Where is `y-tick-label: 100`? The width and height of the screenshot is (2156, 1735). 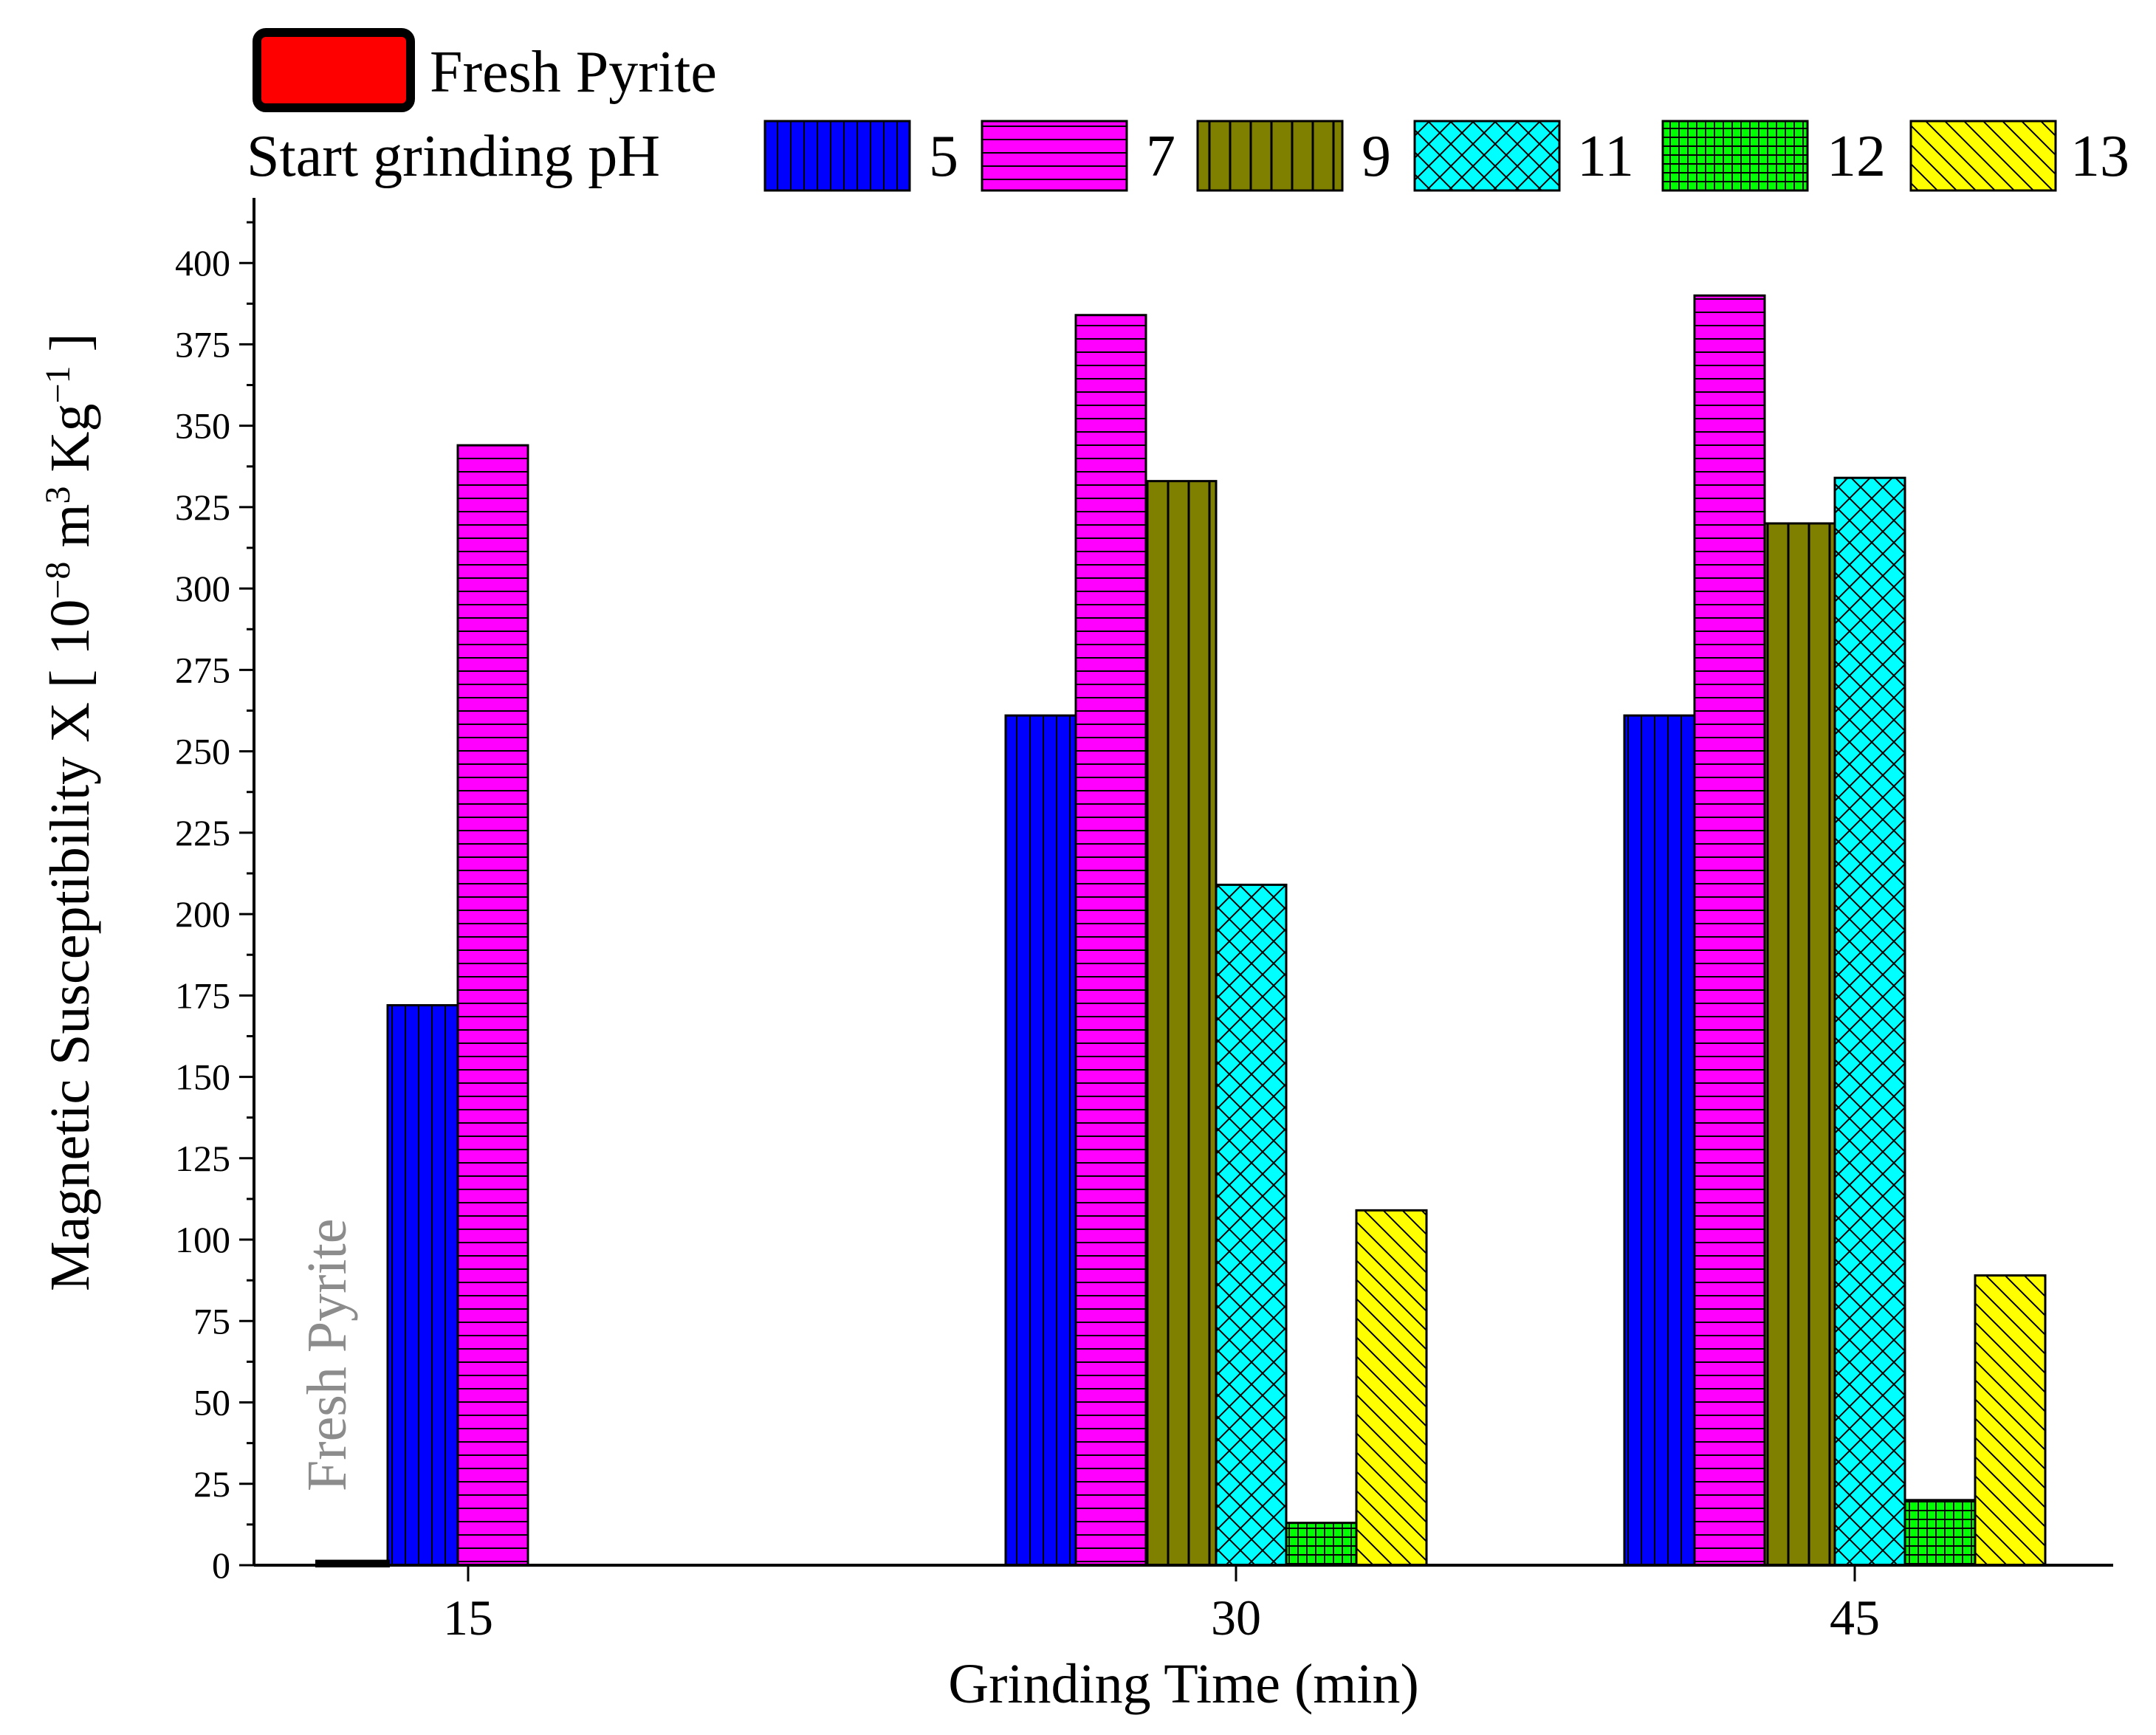
y-tick-label: 100 is located at coordinates (203, 1239).